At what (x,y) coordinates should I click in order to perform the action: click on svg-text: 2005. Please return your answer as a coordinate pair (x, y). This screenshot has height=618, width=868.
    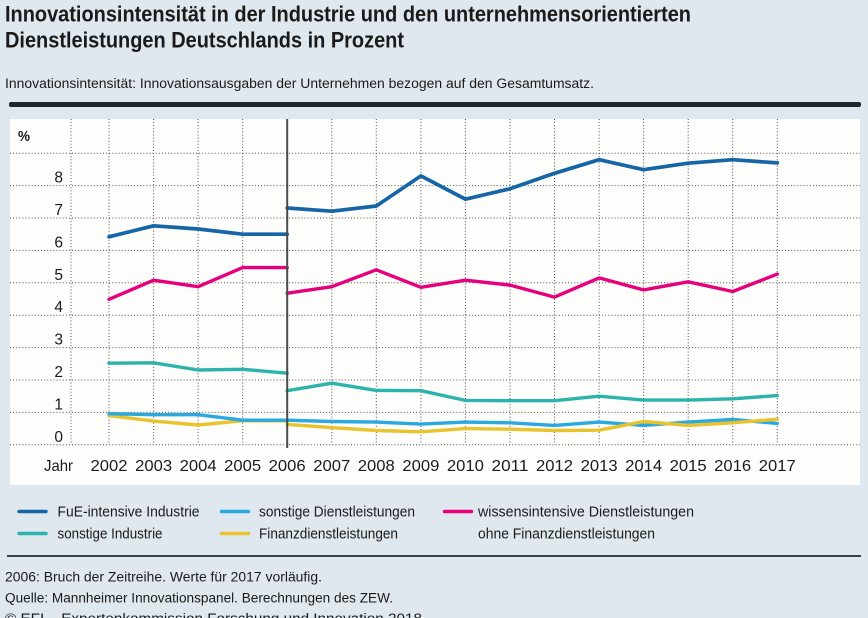
    Looking at the image, I should click on (242, 466).